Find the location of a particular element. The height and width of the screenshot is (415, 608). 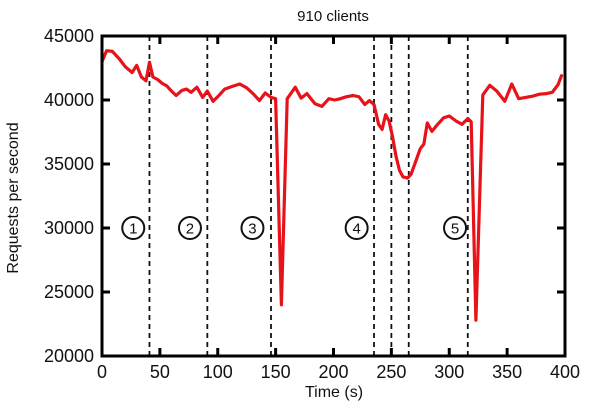

y-tick-label: 20000 is located at coordinates (69, 356).